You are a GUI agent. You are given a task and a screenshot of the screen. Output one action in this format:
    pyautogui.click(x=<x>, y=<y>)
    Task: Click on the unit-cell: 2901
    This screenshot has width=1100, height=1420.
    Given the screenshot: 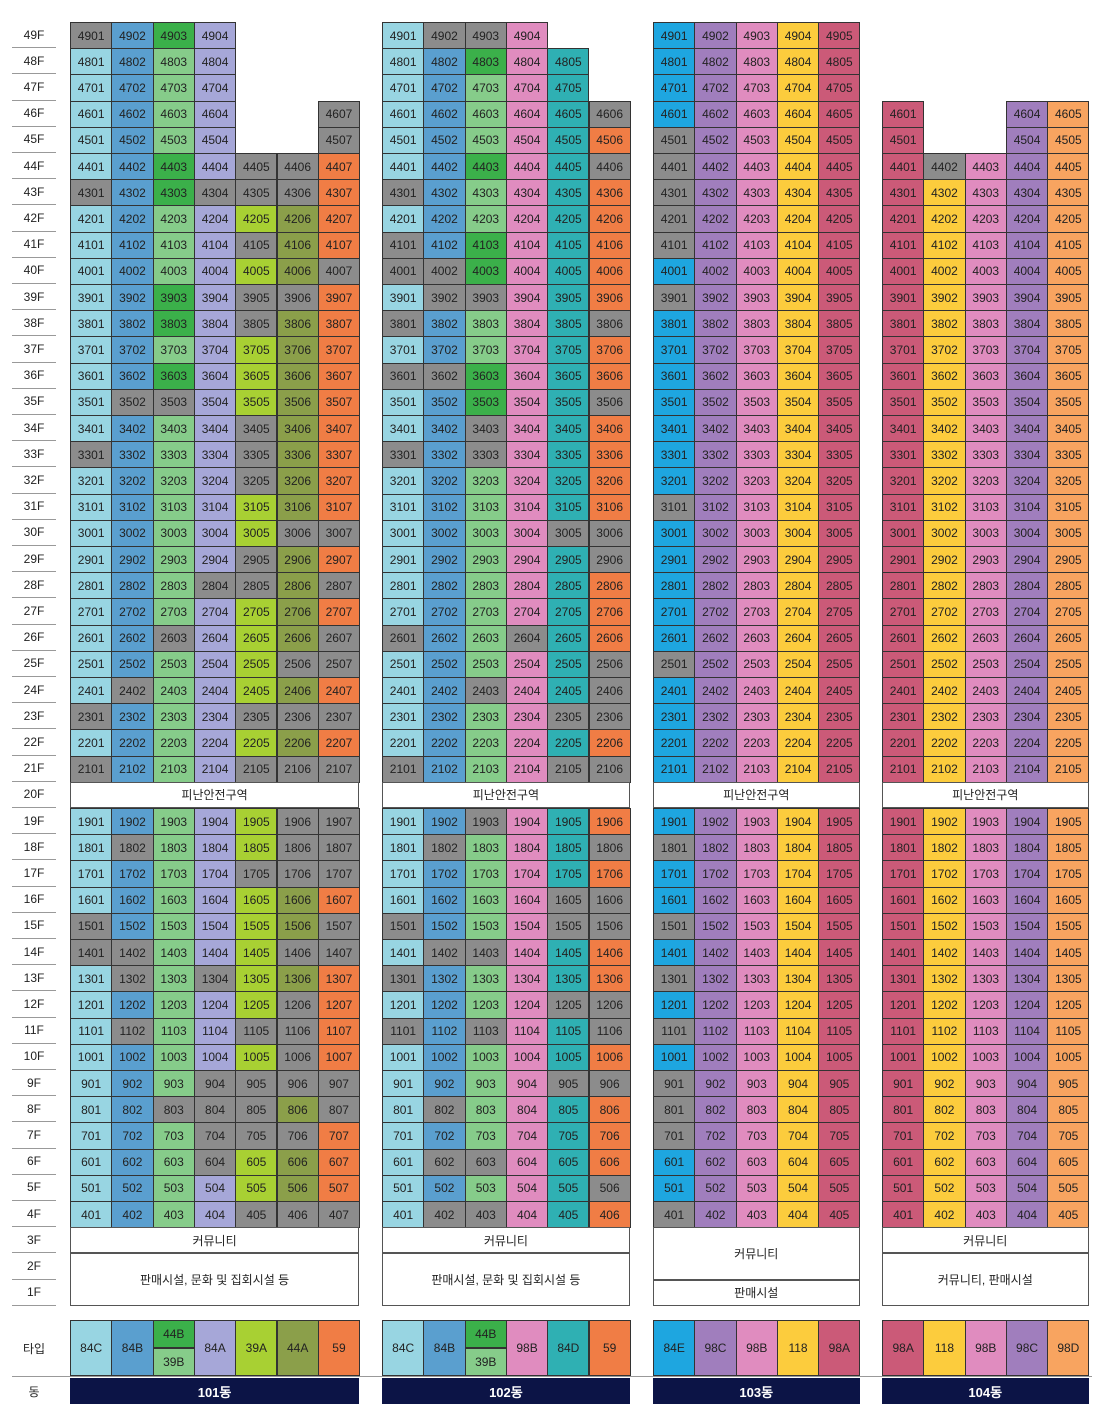 What is the action you would take?
    pyautogui.click(x=903, y=560)
    